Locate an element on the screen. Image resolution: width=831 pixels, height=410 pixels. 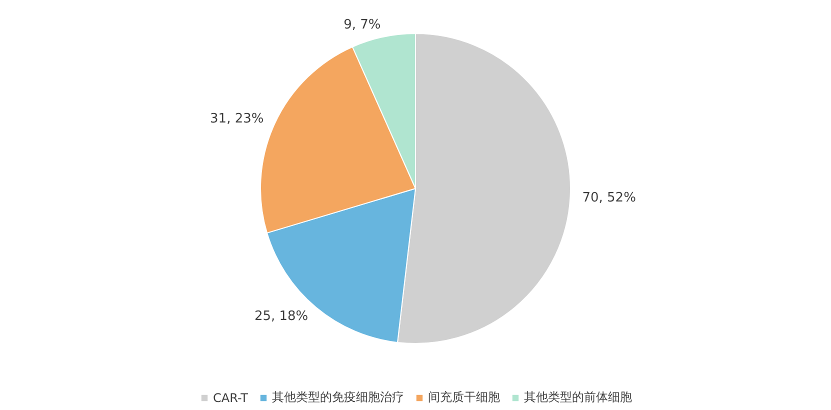
data-label: 70, 52% is located at coordinates (609, 198).